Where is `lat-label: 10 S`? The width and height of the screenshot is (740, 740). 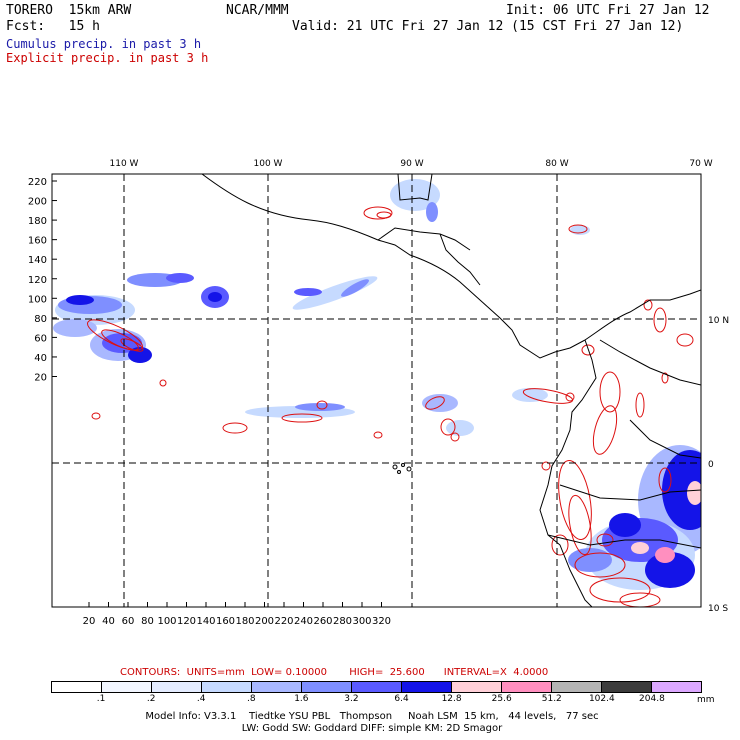 lat-label: 10 S is located at coordinates (718, 609).